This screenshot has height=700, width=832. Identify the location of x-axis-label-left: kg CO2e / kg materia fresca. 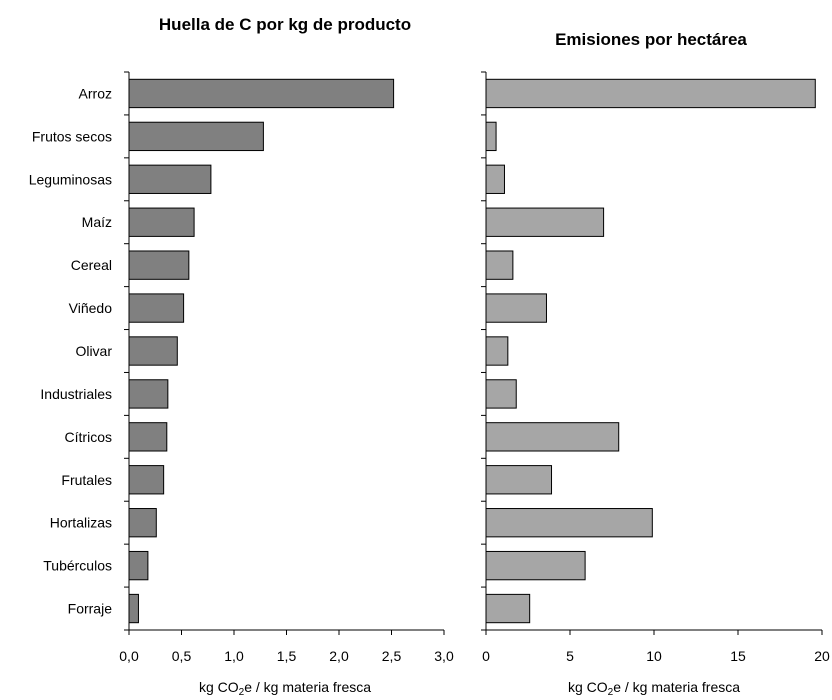
(285, 688).